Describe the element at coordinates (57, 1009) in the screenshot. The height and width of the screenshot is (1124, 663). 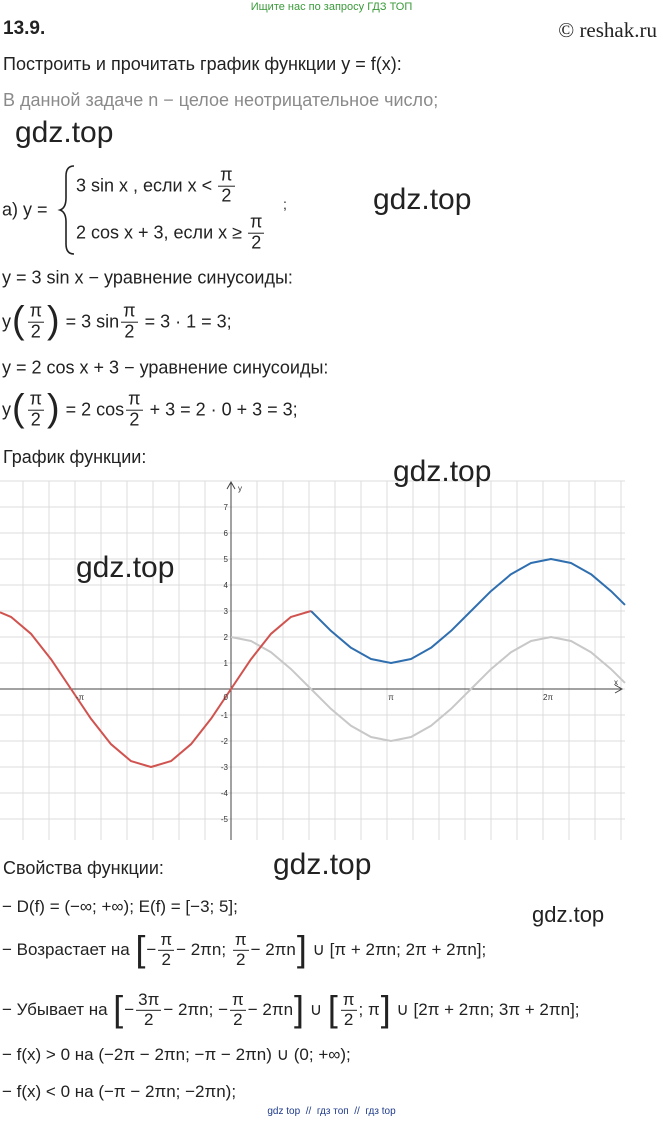
I see `text: − Убывает на` at that location.